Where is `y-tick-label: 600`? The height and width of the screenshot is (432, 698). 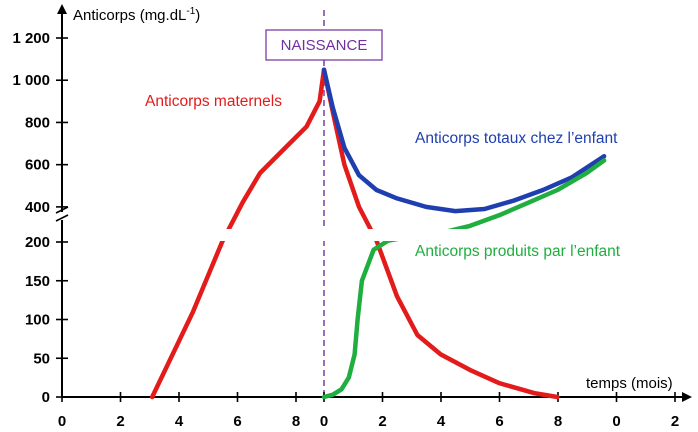 y-tick-label: 600 is located at coordinates (37, 165).